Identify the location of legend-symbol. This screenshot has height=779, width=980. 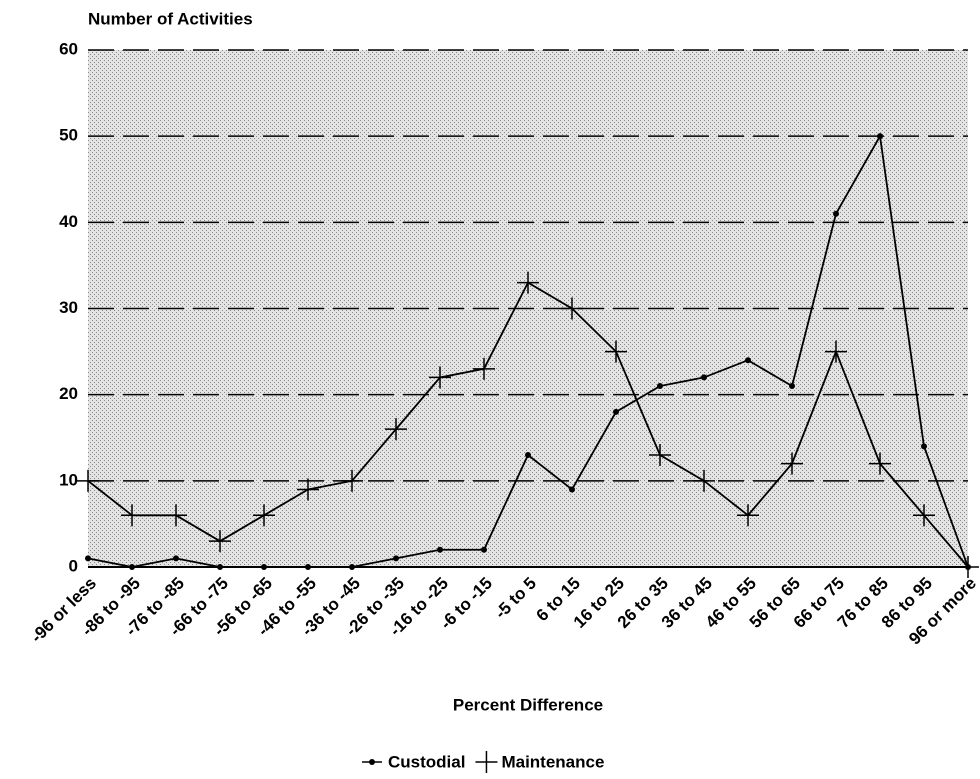
(372, 762).